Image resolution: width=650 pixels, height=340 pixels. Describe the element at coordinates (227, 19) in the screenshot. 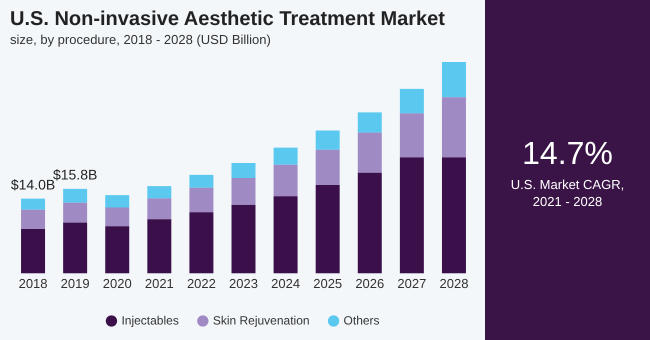

I see `chart-title: U.S. Non-invasive Aesthetic Treatment Market` at that location.